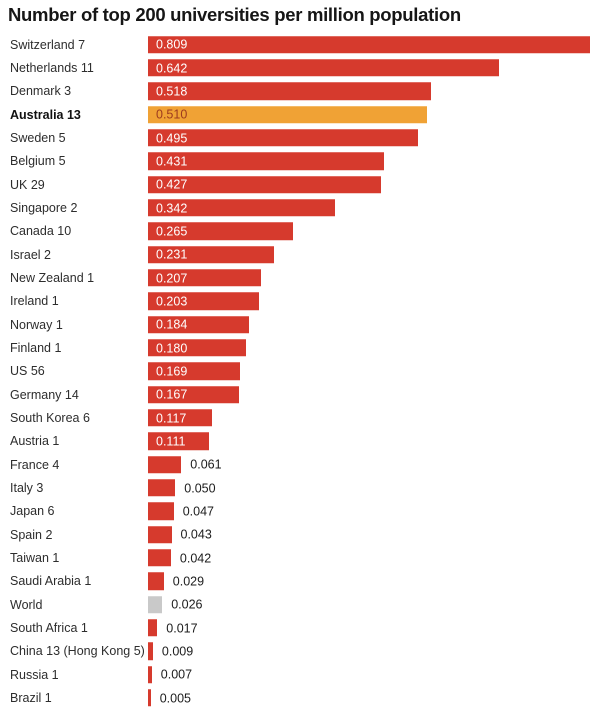  What do you see at coordinates (369, 558) in the screenshot?
I see `bar-track: 0.042` at bounding box center [369, 558].